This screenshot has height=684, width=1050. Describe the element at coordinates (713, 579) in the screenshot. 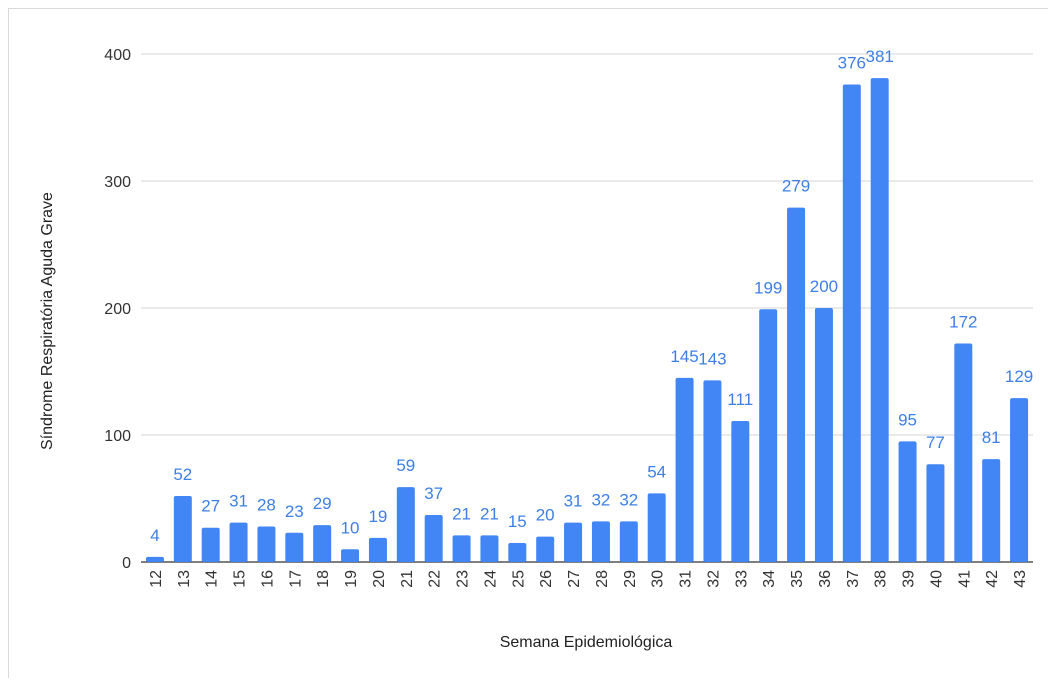

I see `x-tick-label: 32` at that location.